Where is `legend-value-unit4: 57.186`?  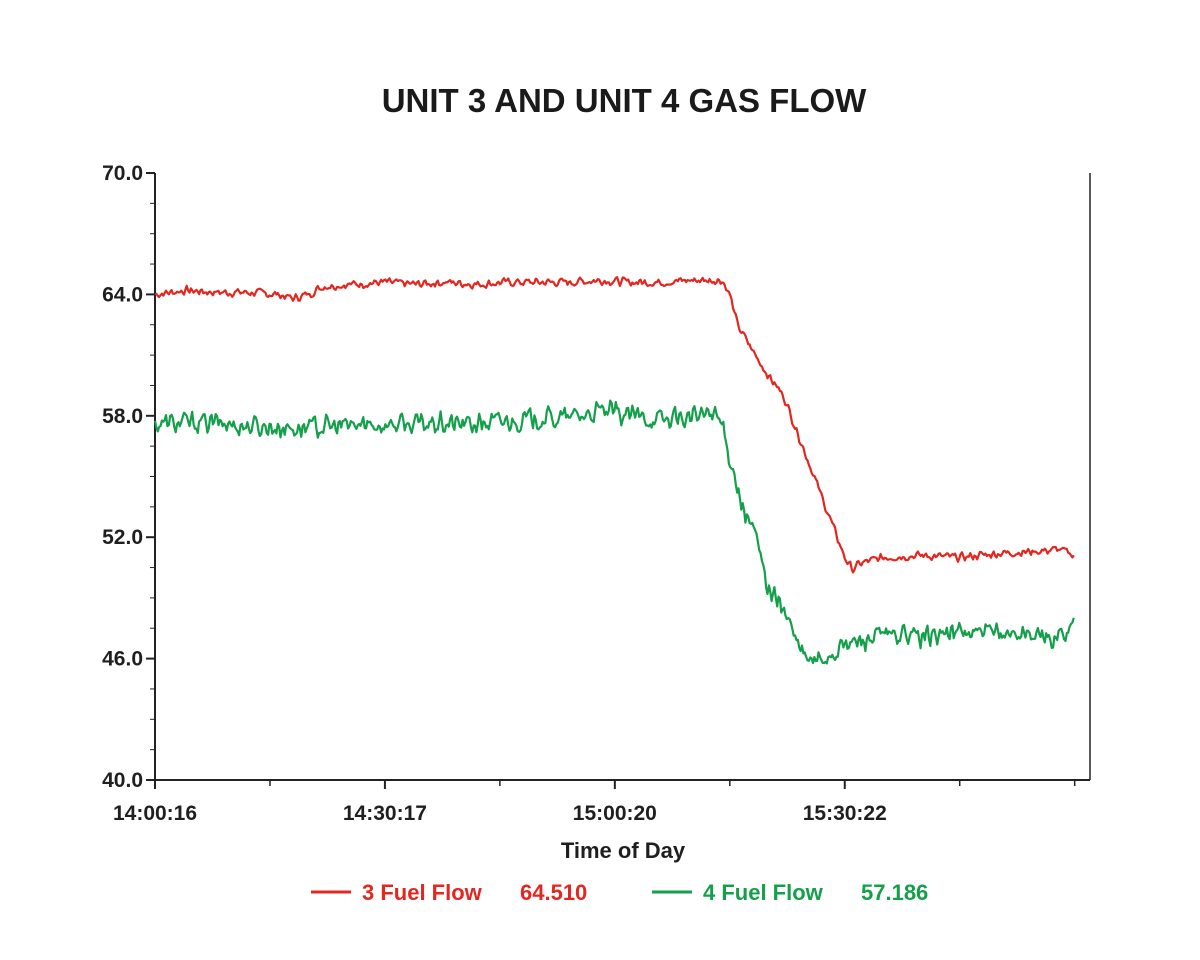 legend-value-unit4: 57.186 is located at coordinates (894, 892).